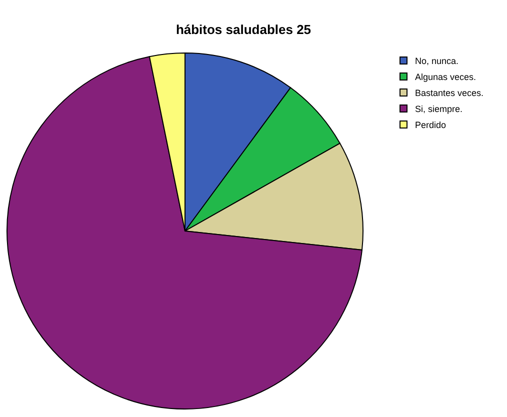  What do you see at coordinates (445, 77) in the screenshot?
I see `legend-label: Algunas veces.` at bounding box center [445, 77].